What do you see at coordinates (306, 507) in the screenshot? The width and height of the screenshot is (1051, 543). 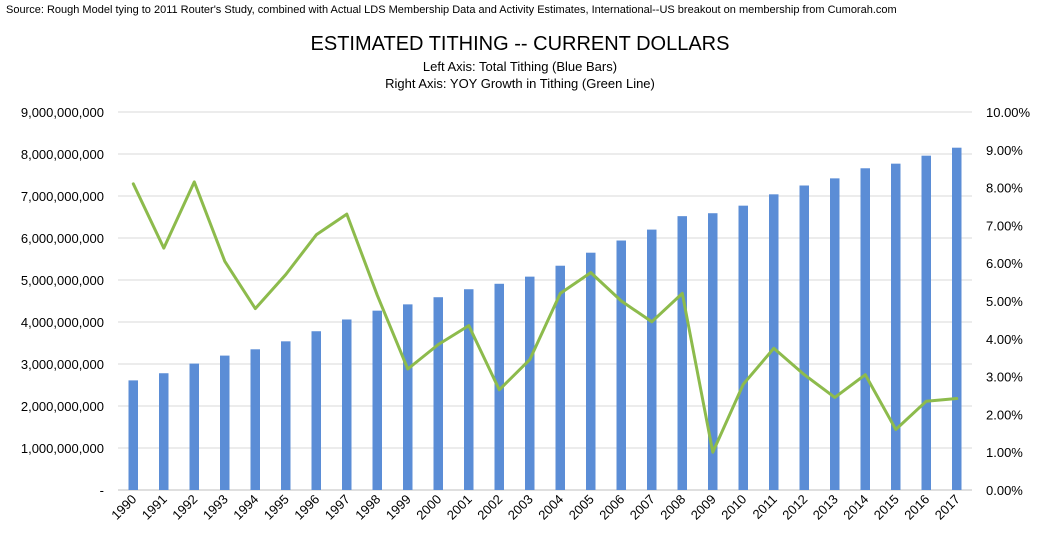 I see `x-axis-tick-label: 1996` at bounding box center [306, 507].